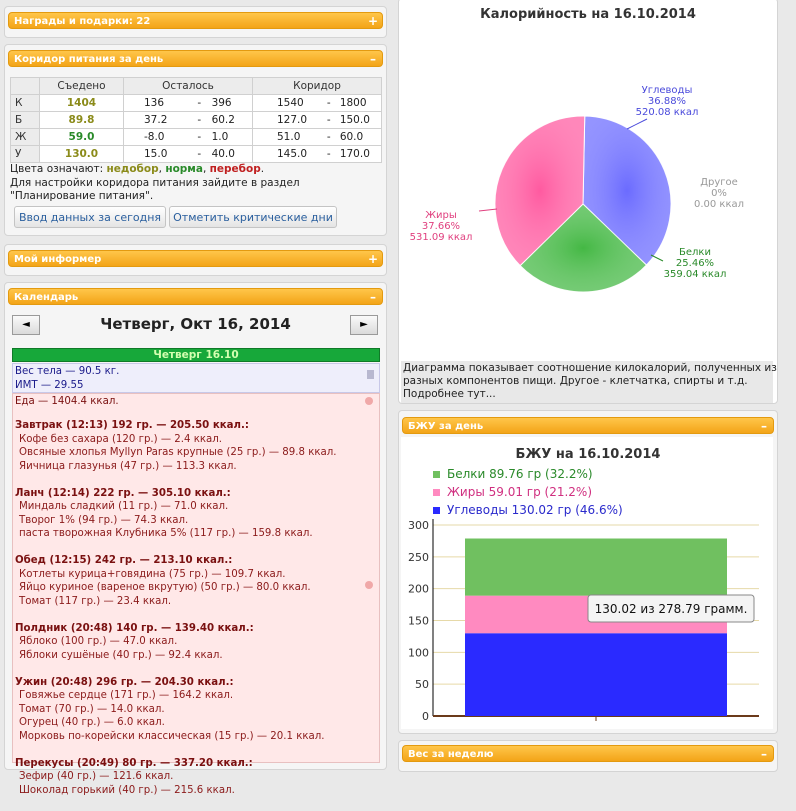  What do you see at coordinates (422, 684) in the screenshot?
I see `y-tick-label: 50` at bounding box center [422, 684].